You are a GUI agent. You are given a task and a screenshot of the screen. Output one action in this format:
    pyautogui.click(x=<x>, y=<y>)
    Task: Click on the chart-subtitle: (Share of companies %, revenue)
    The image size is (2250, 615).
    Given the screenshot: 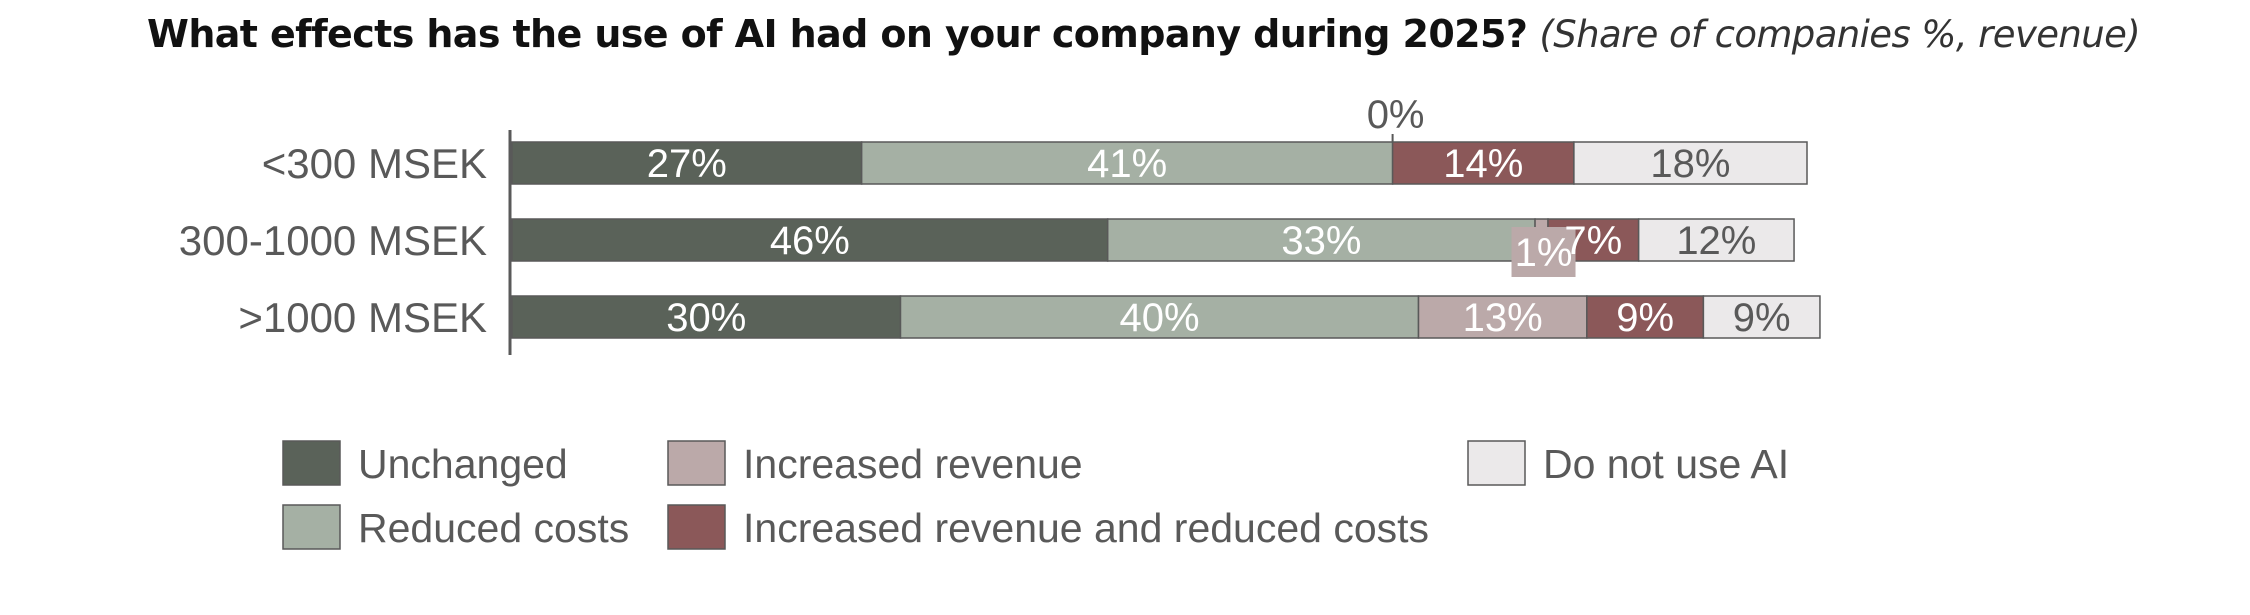 What is the action you would take?
    pyautogui.click(x=1840, y=34)
    